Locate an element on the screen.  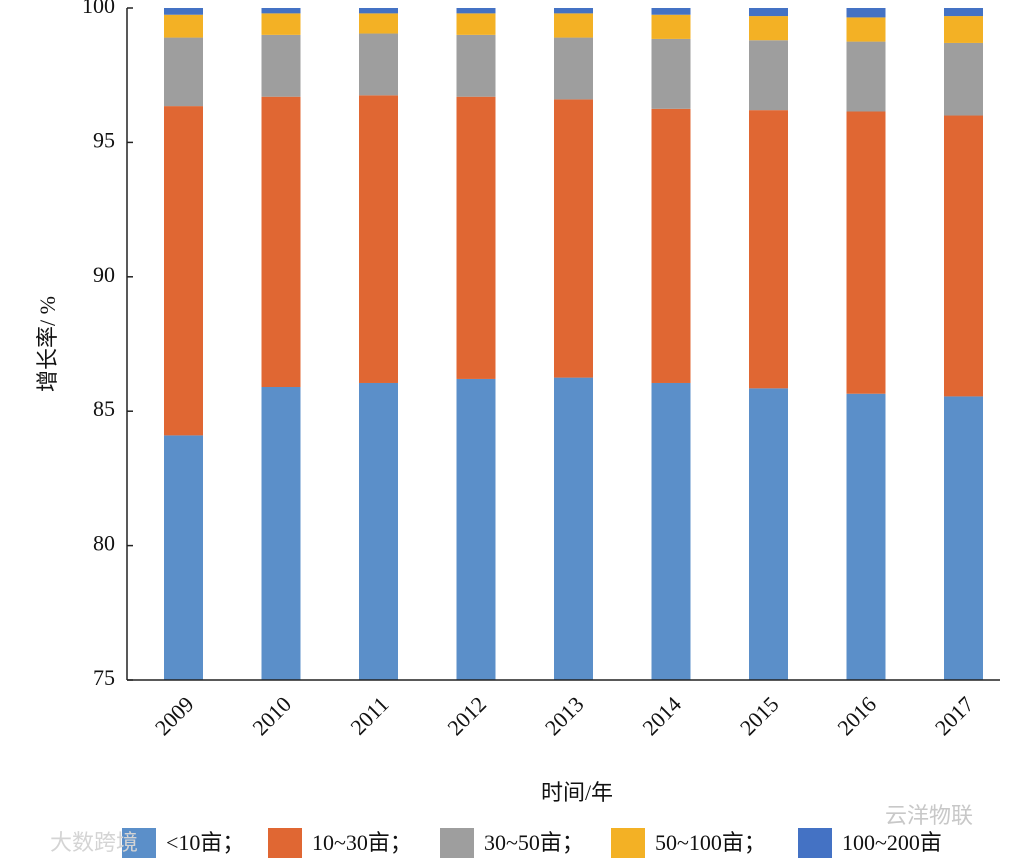
x-tick-label: 2009 is located at coordinates (174, 715).